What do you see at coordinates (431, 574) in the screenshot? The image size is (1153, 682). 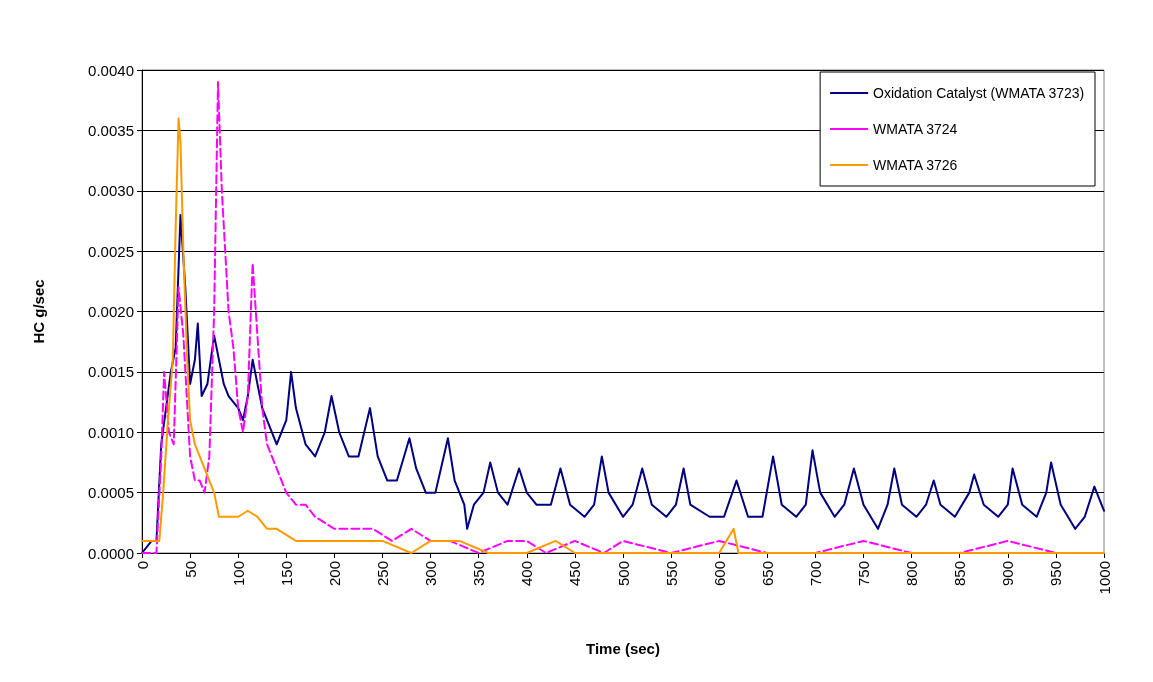 I see `x-tick-label: 300` at bounding box center [431, 574].